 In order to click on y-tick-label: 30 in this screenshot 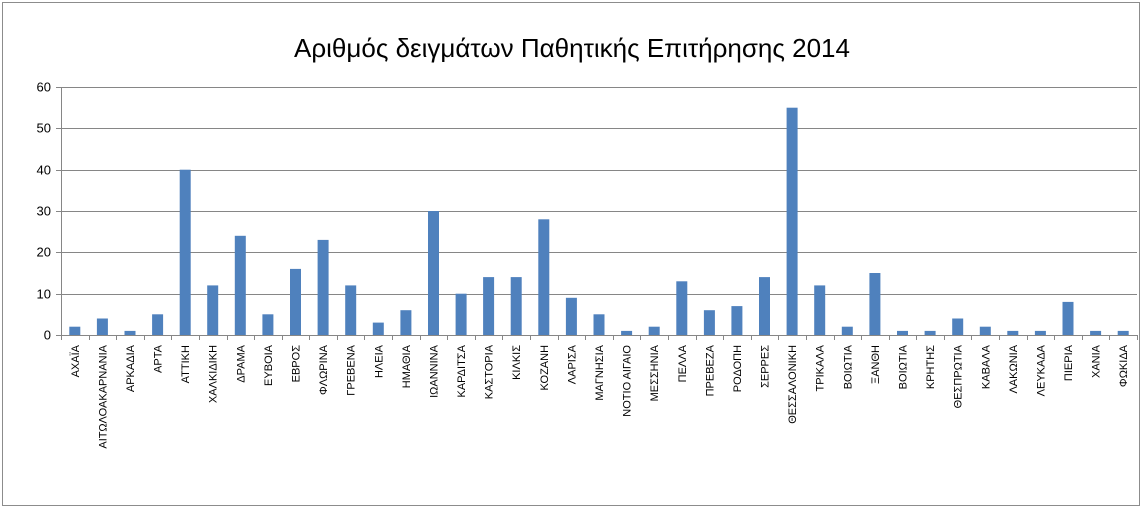, I will do `click(44, 211)`.